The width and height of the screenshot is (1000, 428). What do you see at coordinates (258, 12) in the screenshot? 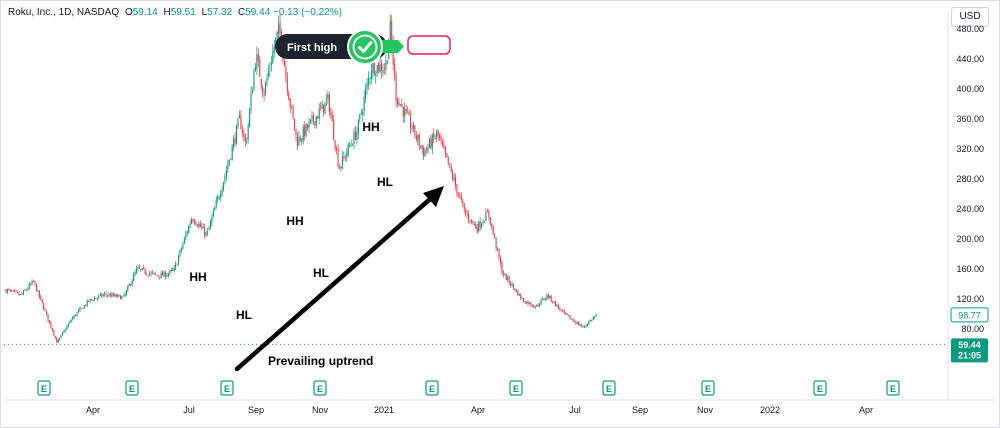
I see `close-value: 59.44` at bounding box center [258, 12].